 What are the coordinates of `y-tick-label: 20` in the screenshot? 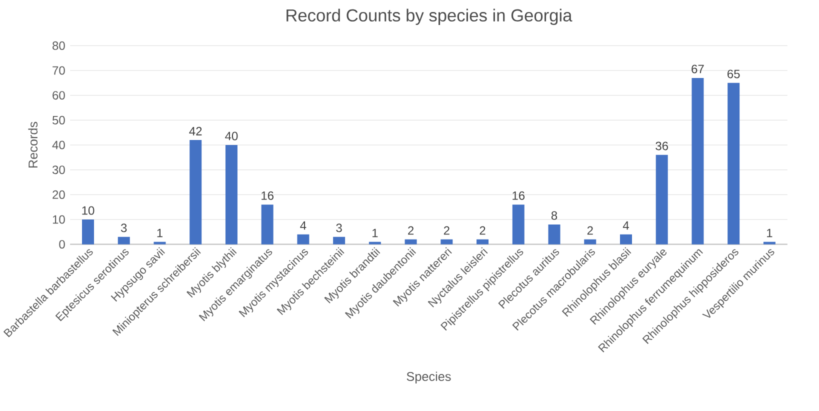 It's located at (58, 194).